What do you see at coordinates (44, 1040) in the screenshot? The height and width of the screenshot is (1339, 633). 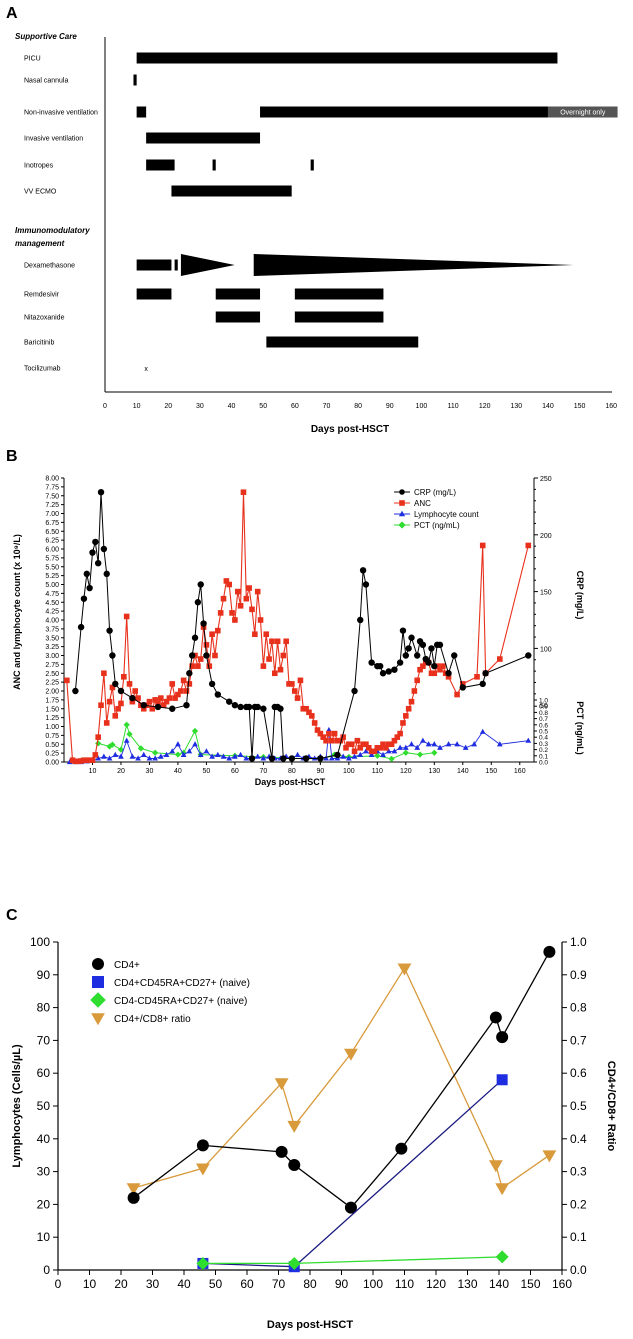 I see `c-ytick-70: 70` at bounding box center [44, 1040].